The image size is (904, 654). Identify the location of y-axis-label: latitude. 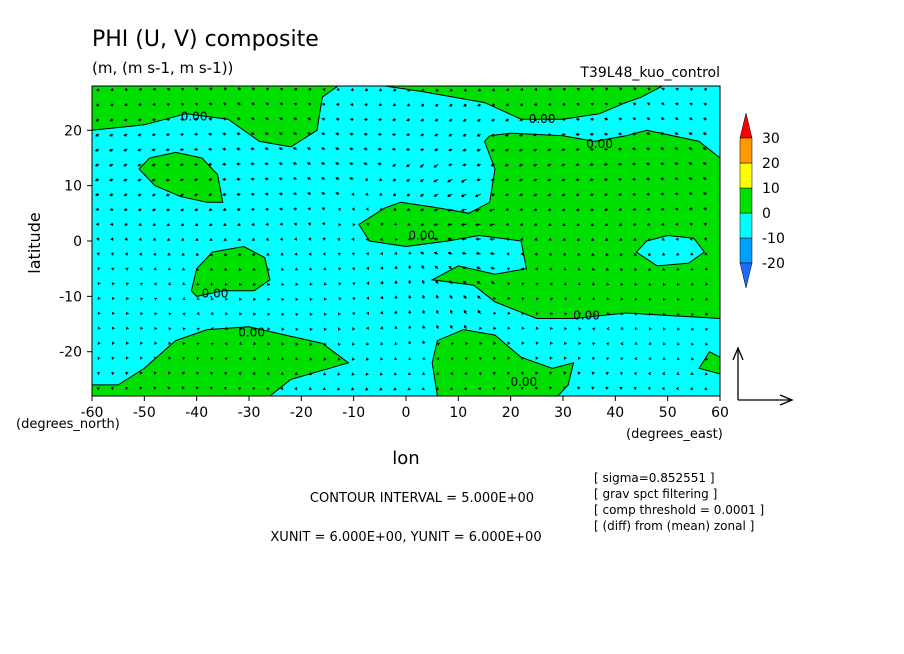
(34, 242).